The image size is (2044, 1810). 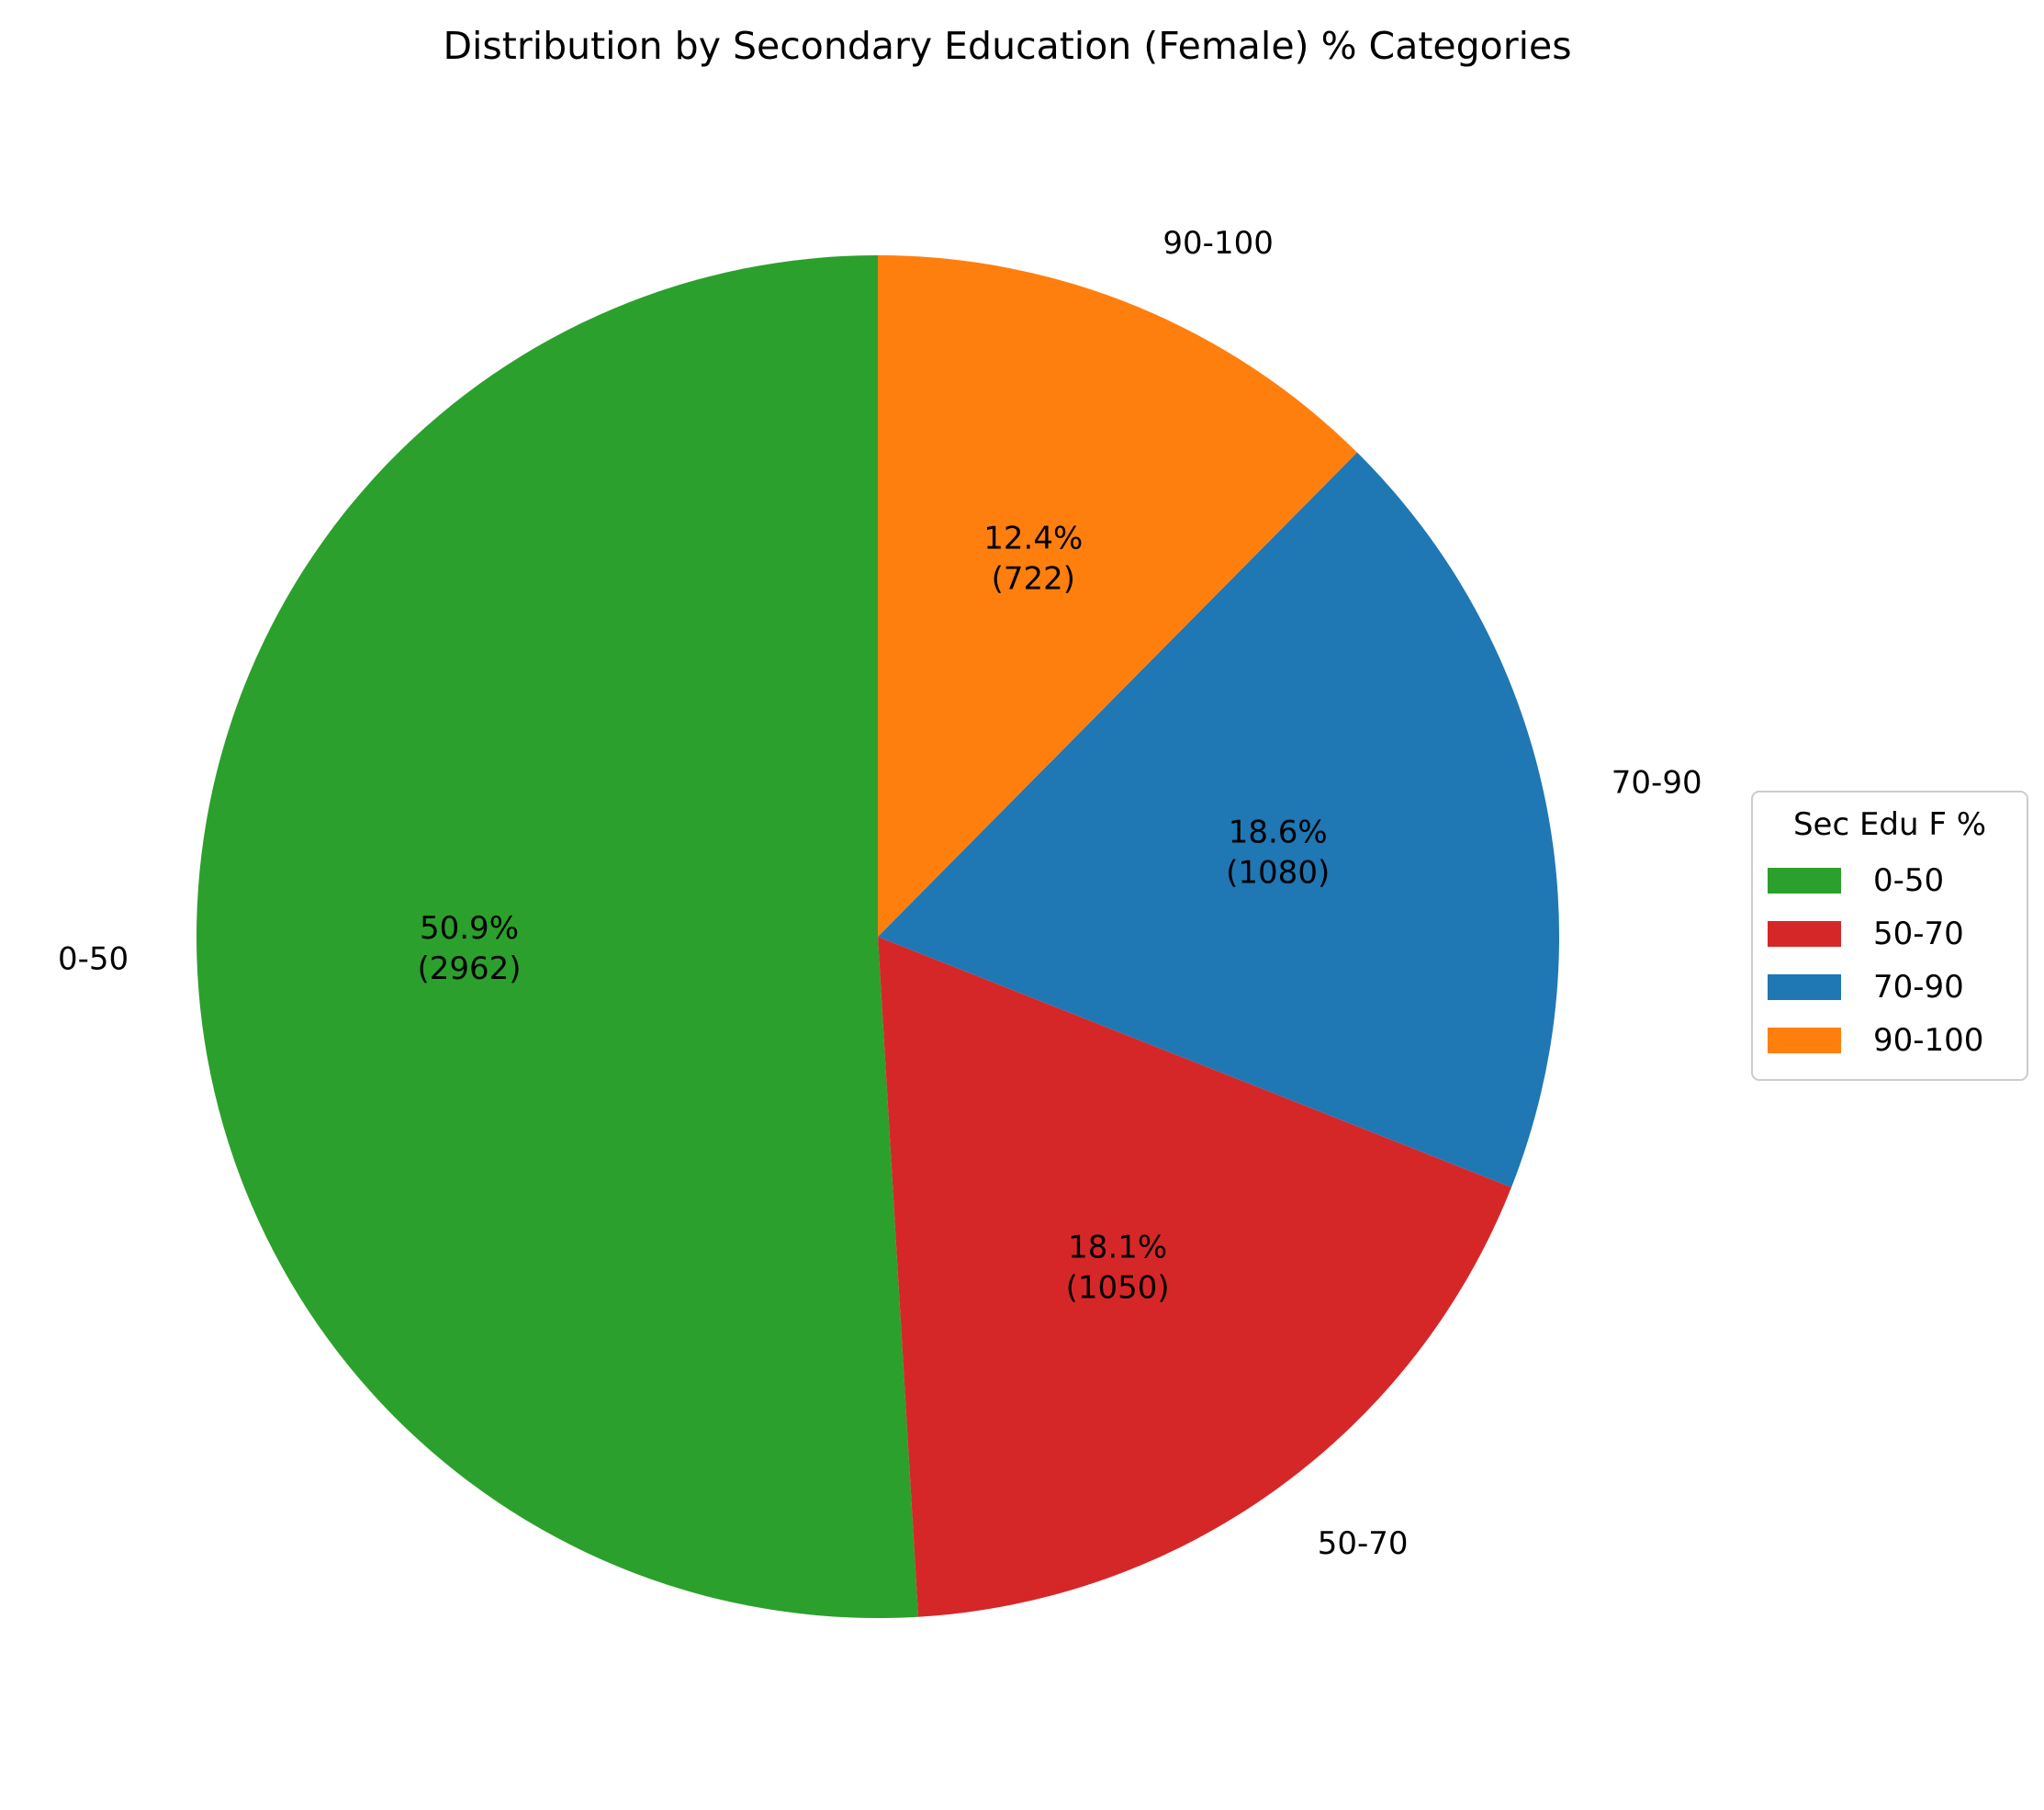 I want to click on percent-label-50-70: 18.1%, so click(x=1117, y=1248).